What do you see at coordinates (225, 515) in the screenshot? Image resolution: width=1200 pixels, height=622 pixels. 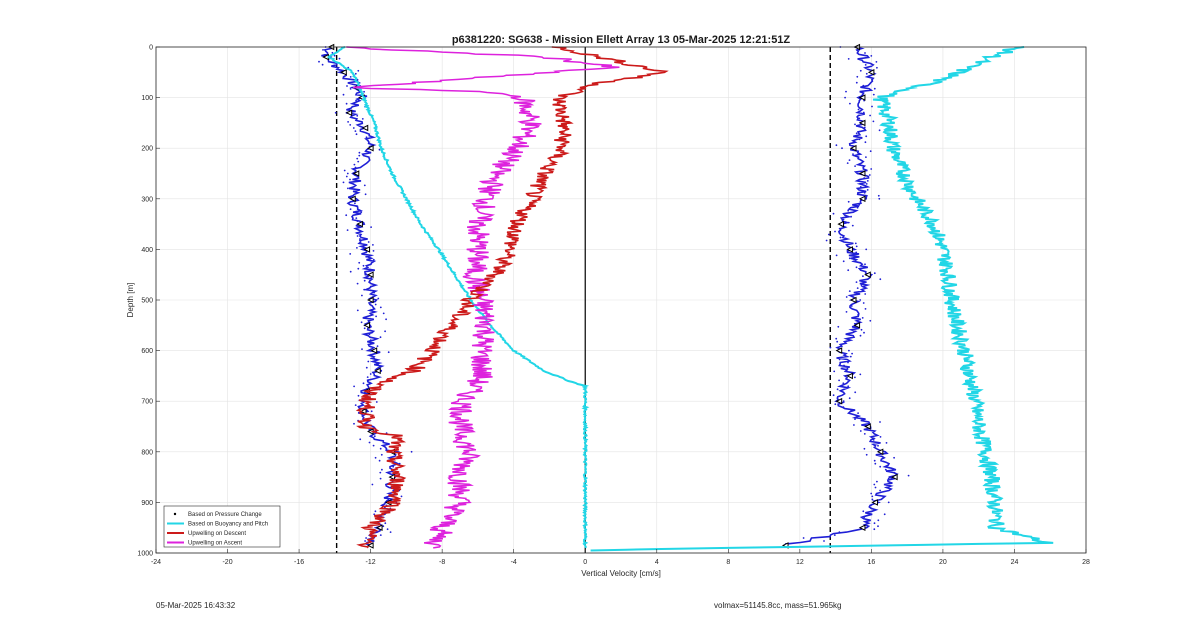 I see `legend-label: Based on Pressure Change` at bounding box center [225, 515].